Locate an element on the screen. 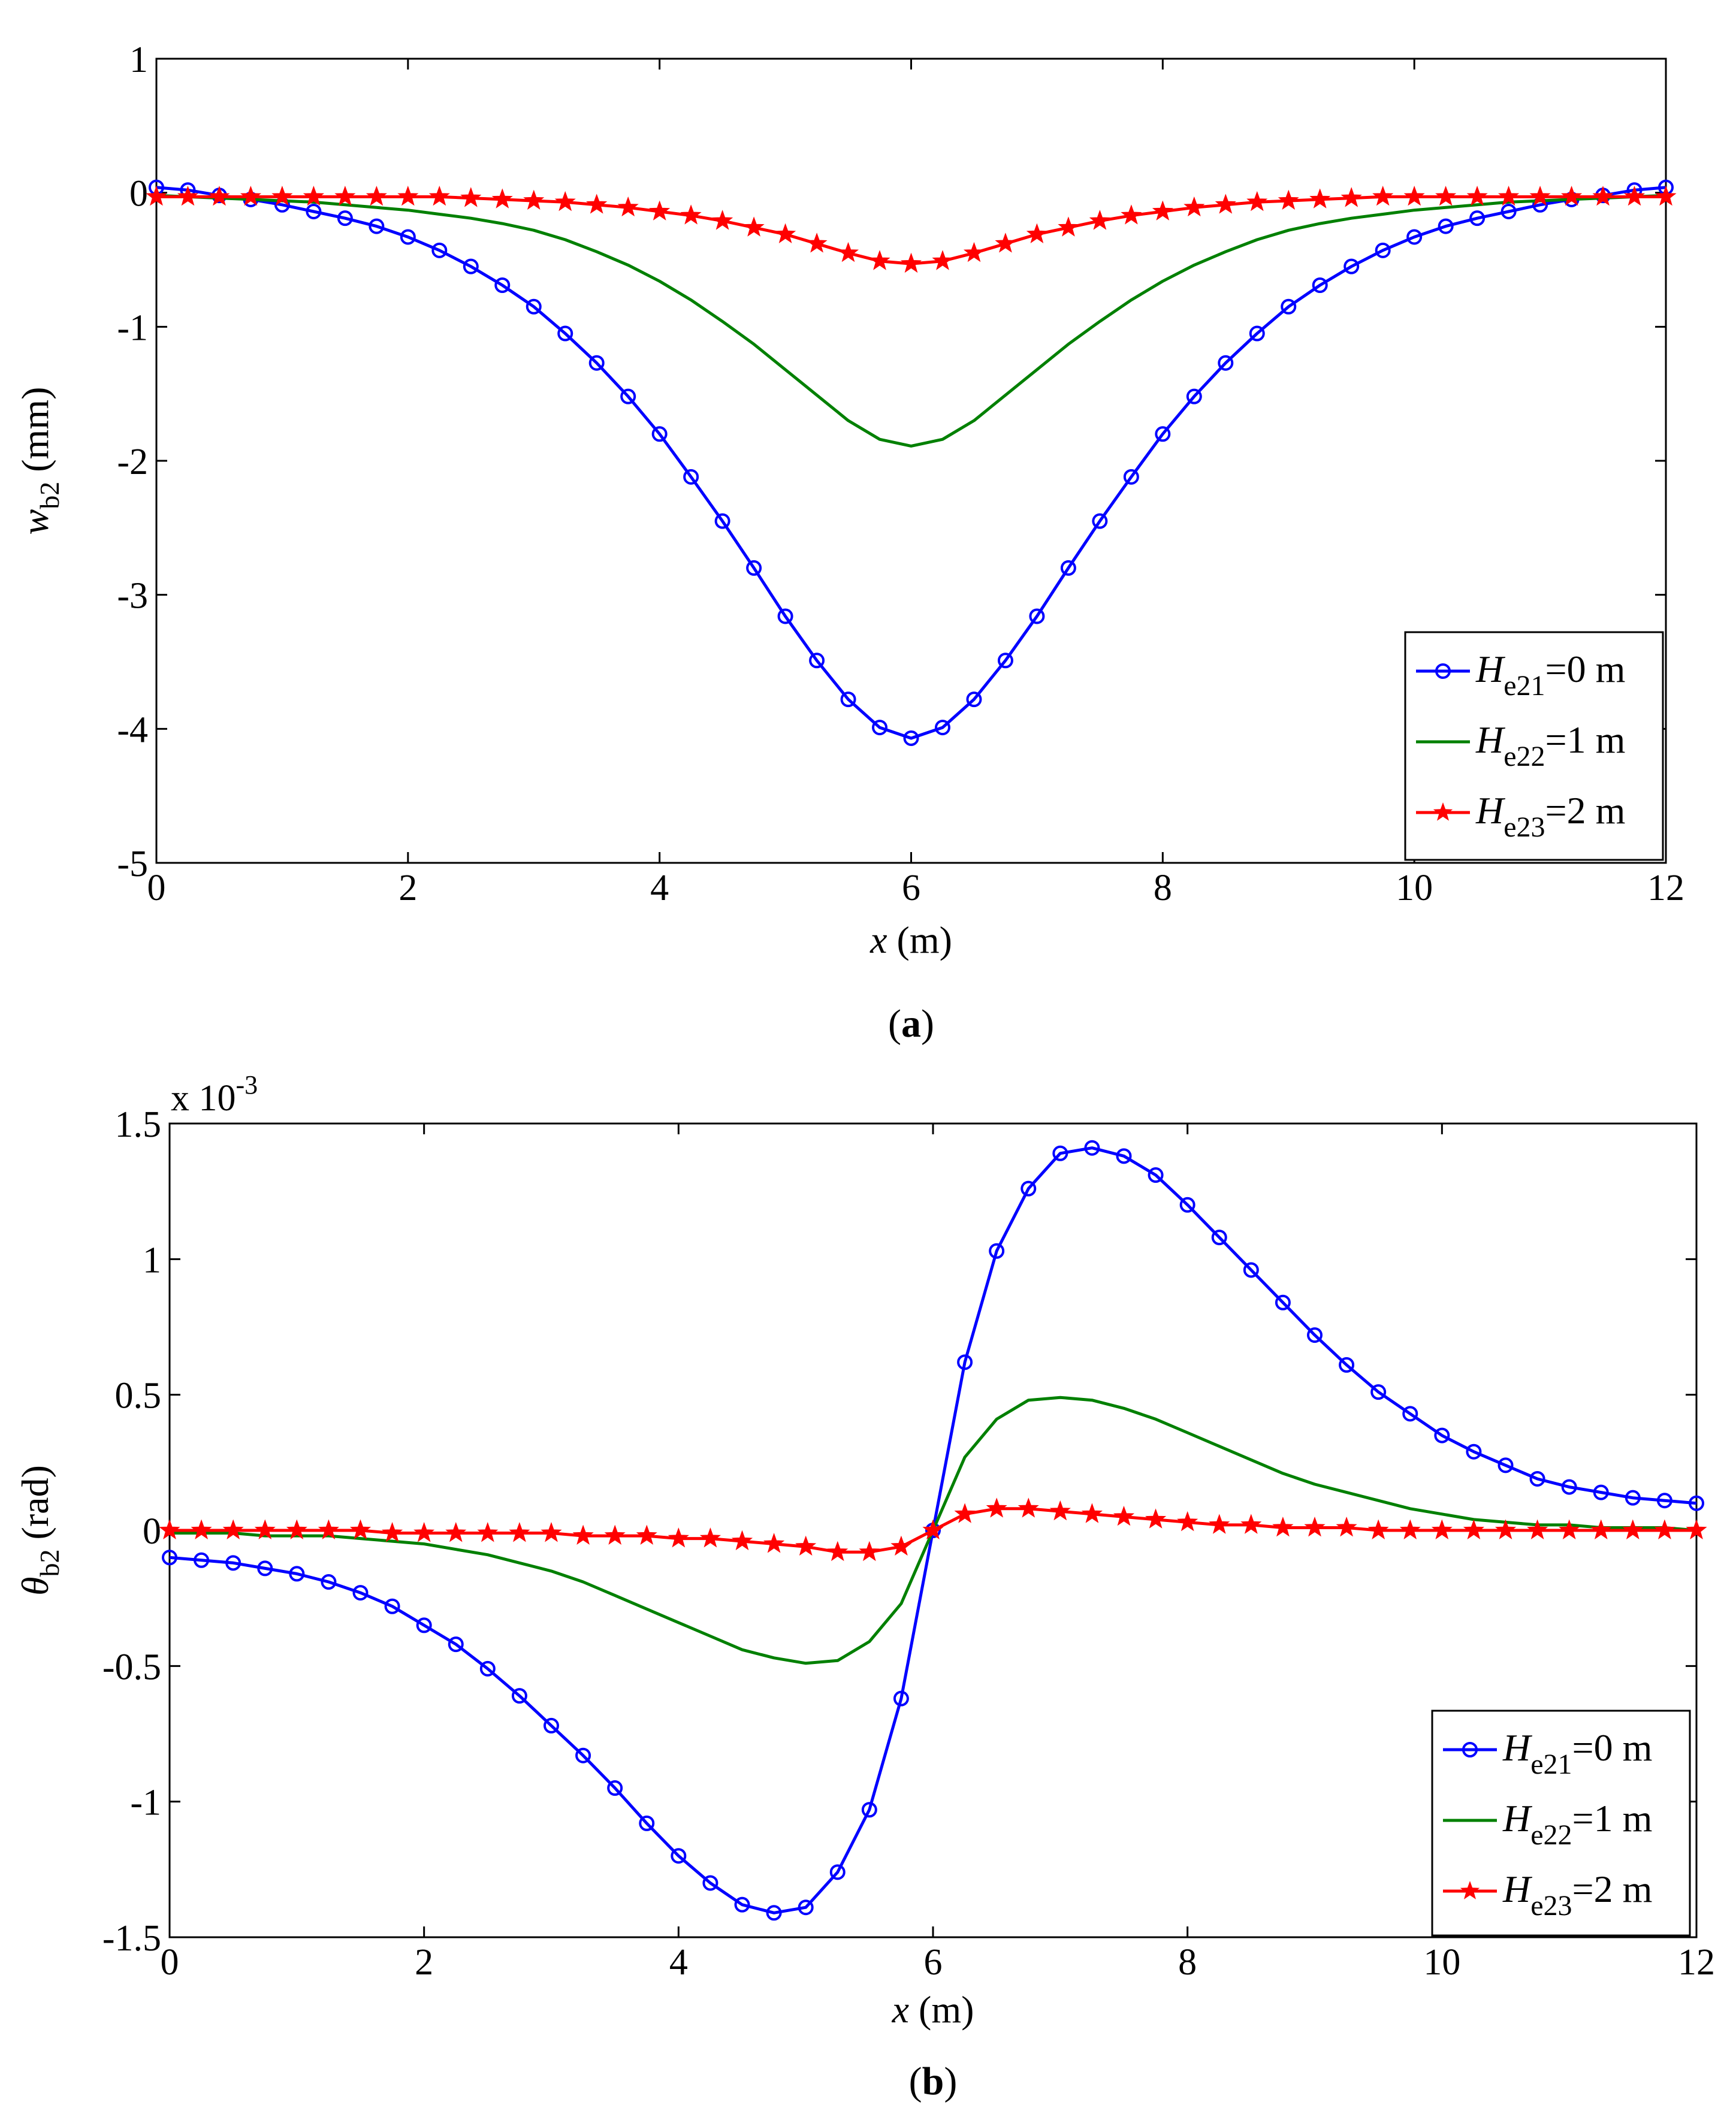  y-tick-label: 1 is located at coordinates (152, 1260).